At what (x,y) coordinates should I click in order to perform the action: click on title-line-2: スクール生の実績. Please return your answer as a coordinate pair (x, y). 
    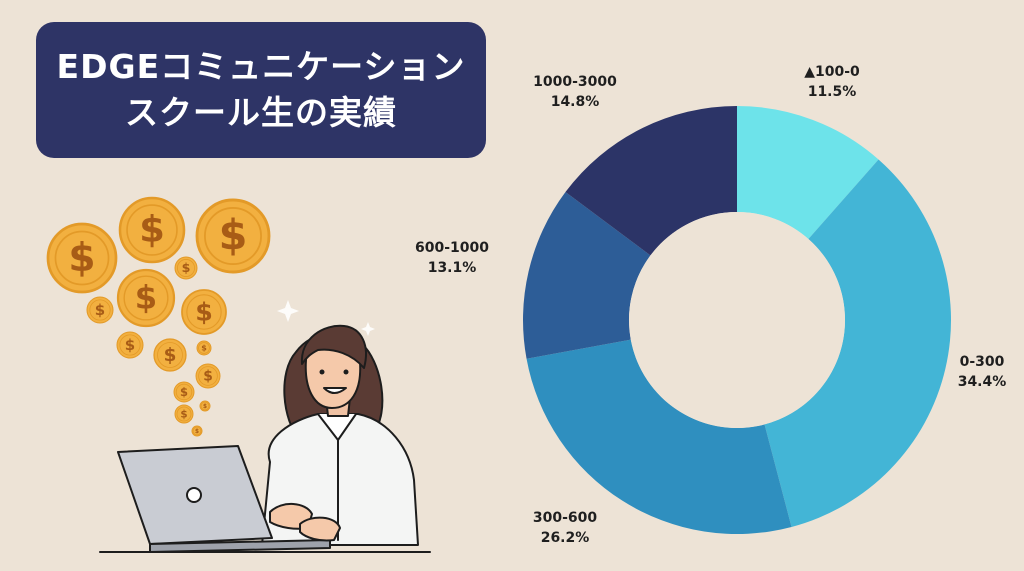
    Looking at the image, I should click on (261, 112).